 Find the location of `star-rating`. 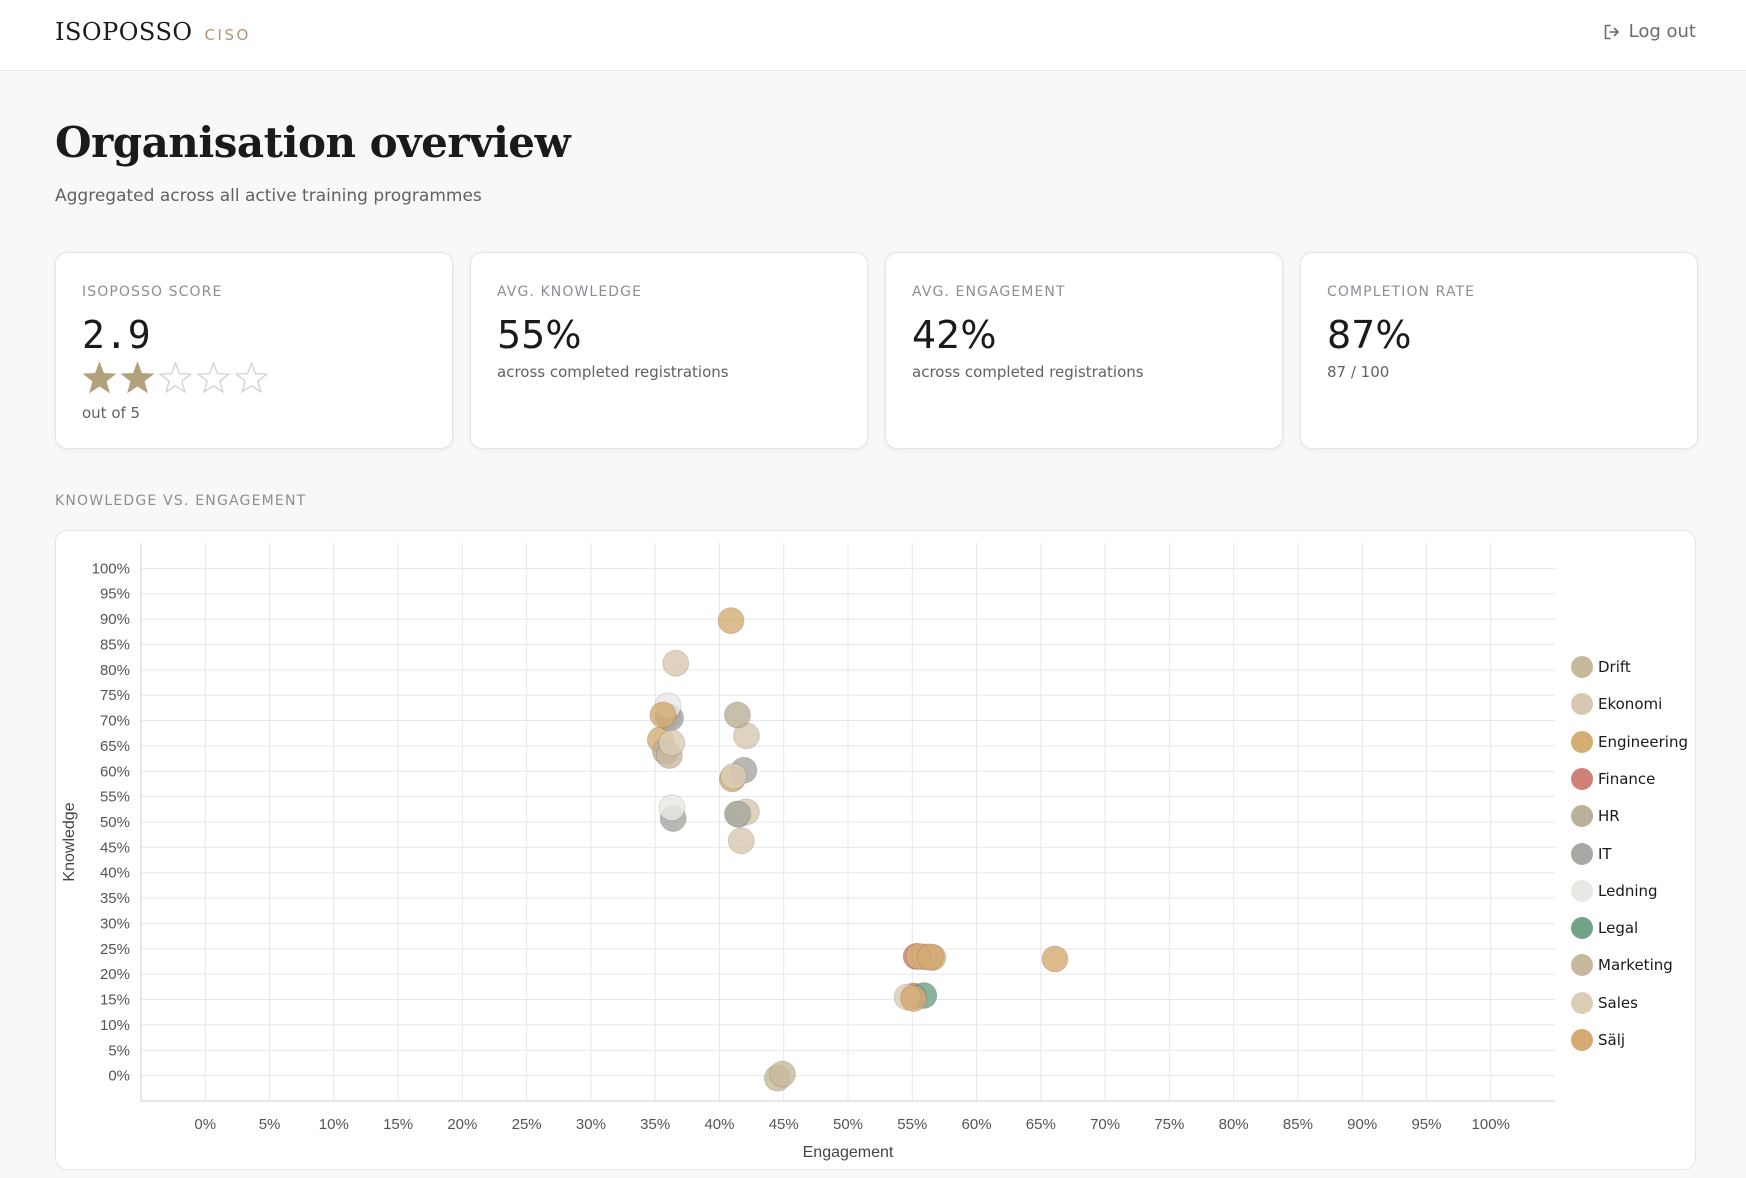

star-rating is located at coordinates (175, 378).